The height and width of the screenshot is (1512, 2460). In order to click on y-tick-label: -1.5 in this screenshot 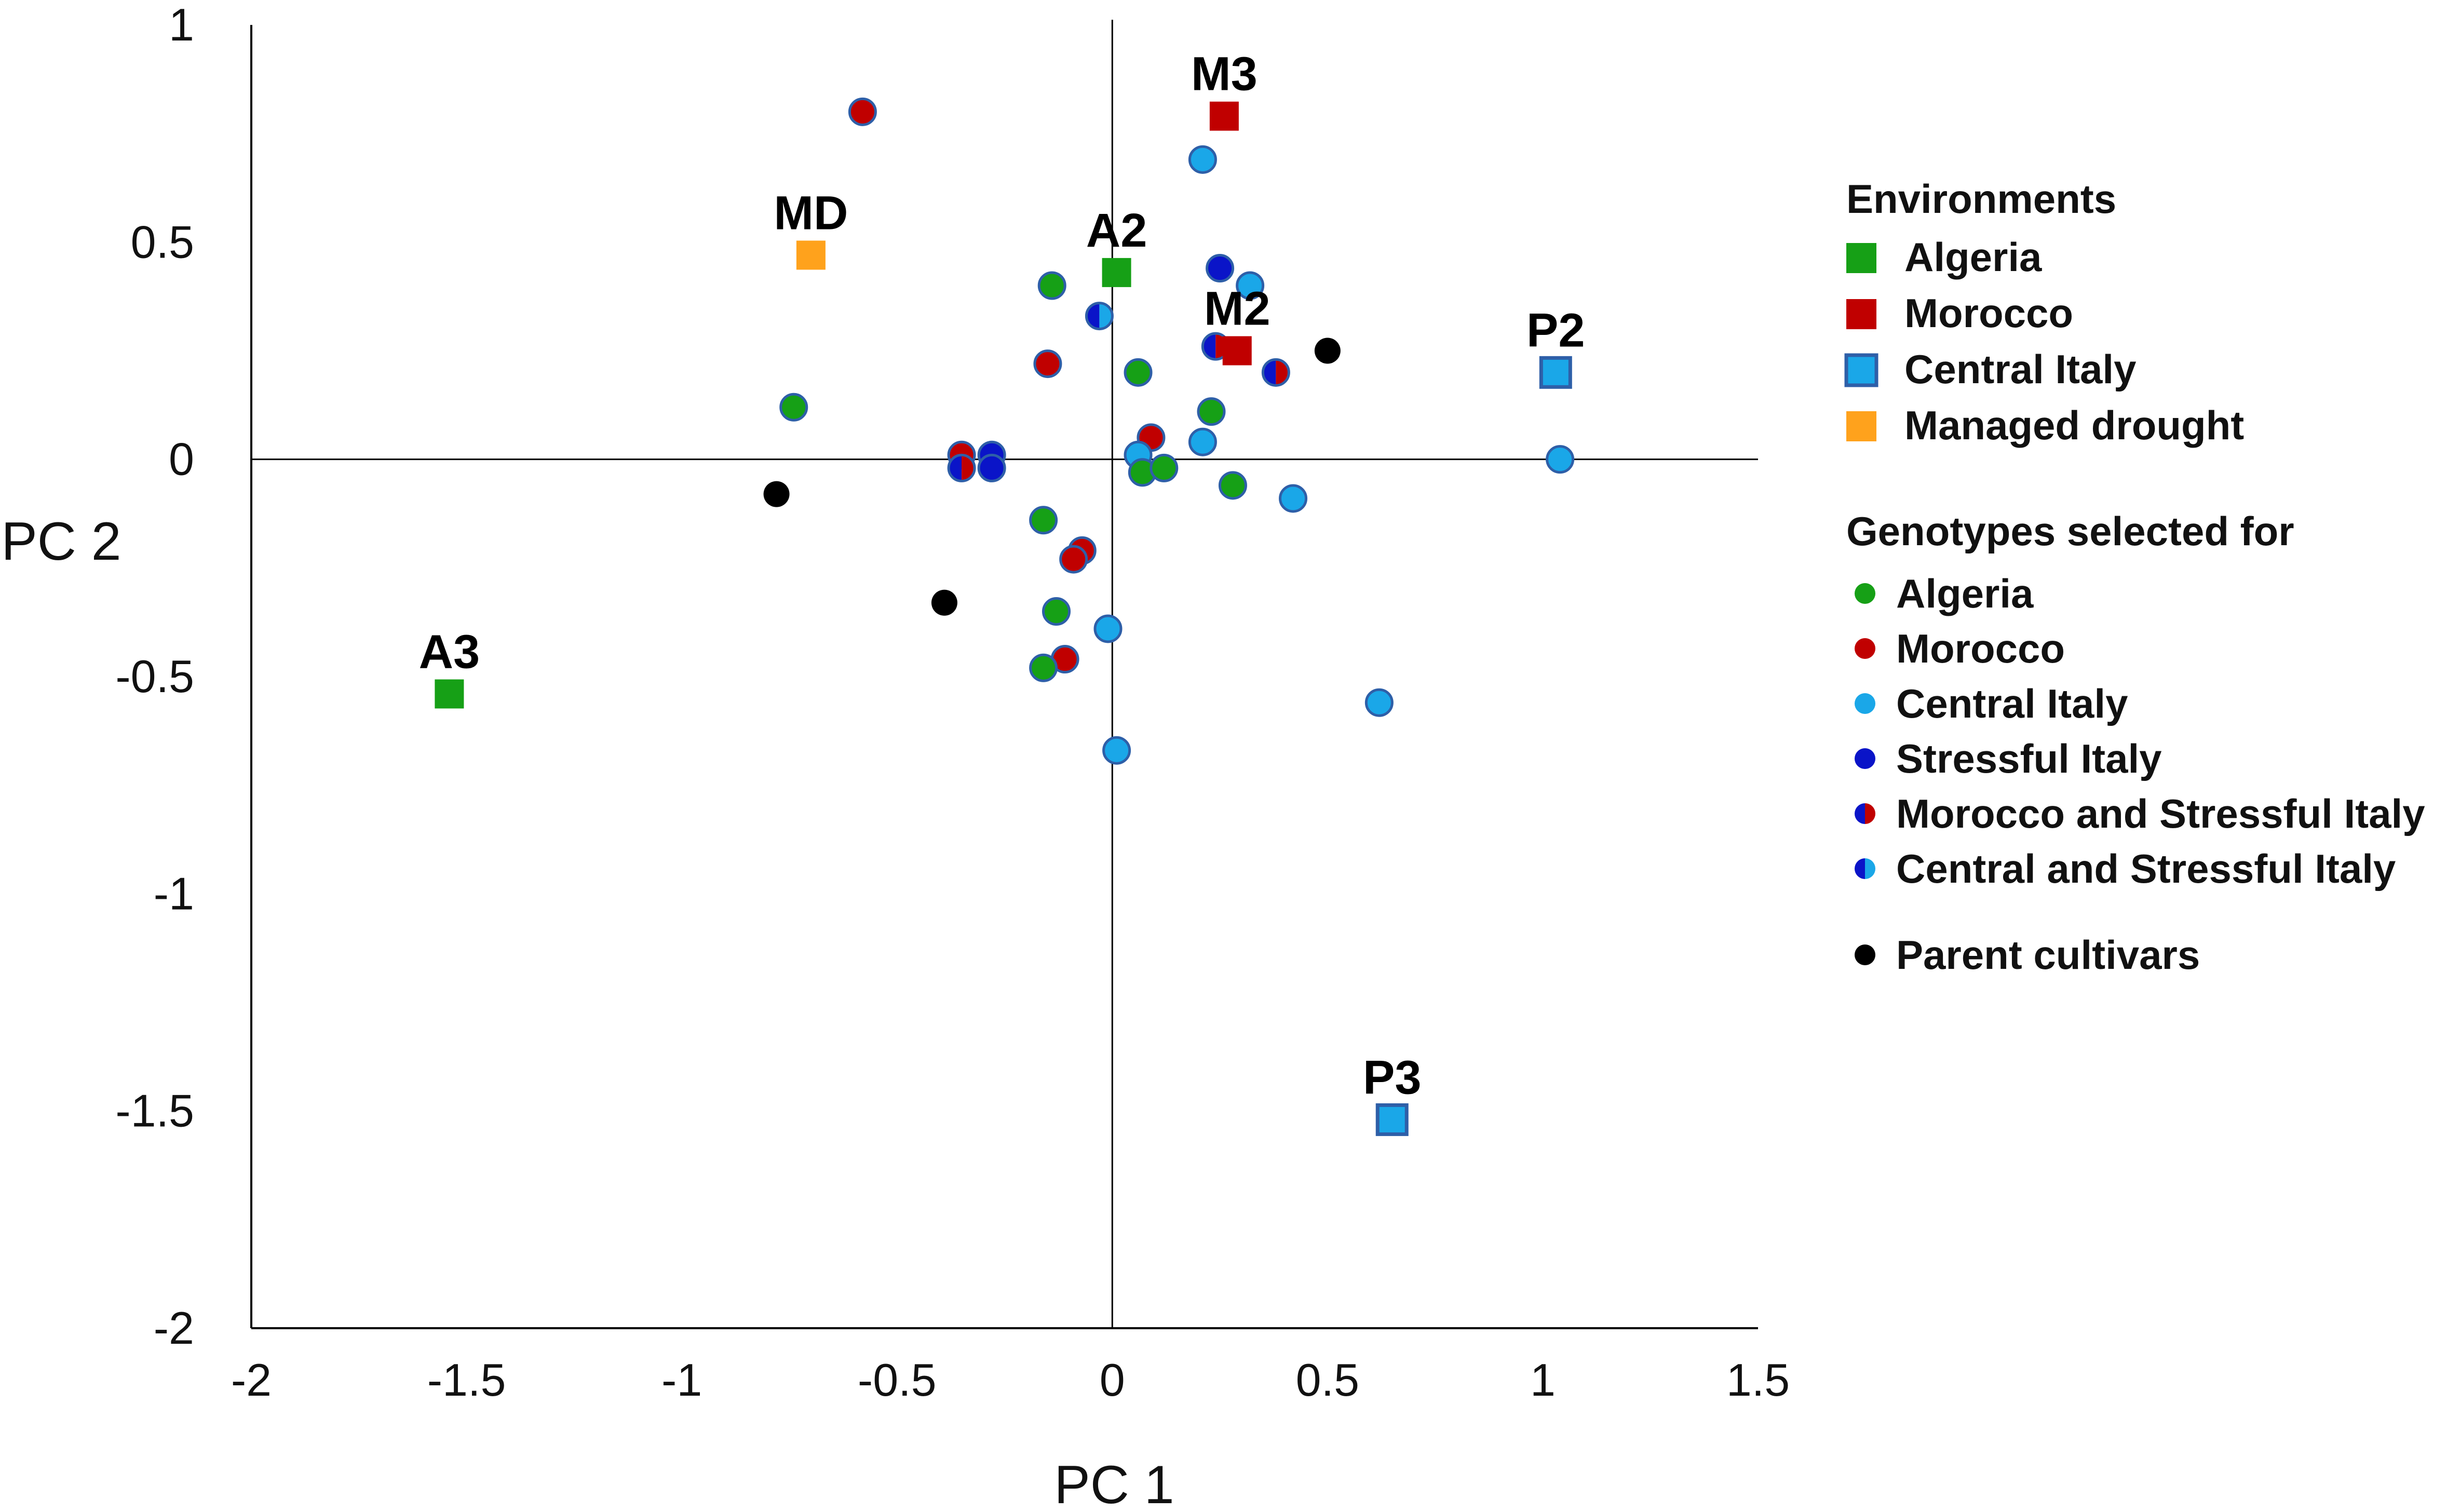, I will do `click(154, 1111)`.